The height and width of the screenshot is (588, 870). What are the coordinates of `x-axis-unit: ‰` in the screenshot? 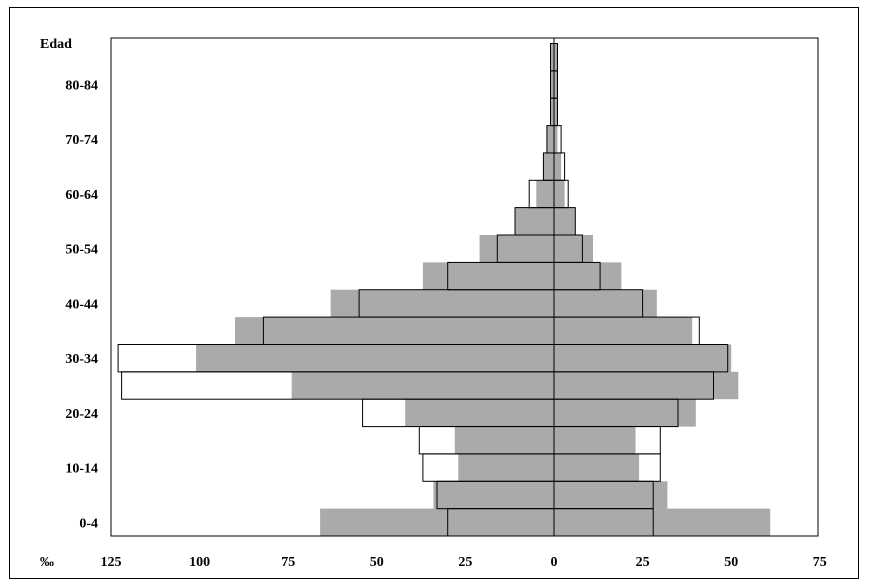 It's located at (47, 562).